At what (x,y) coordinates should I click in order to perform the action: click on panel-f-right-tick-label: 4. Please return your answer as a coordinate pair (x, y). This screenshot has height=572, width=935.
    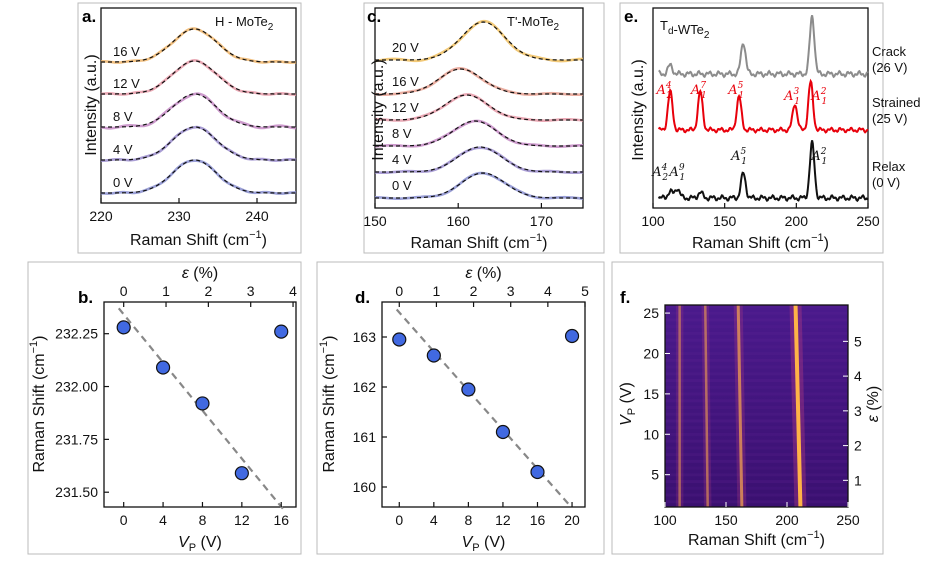
    Looking at the image, I should click on (858, 376).